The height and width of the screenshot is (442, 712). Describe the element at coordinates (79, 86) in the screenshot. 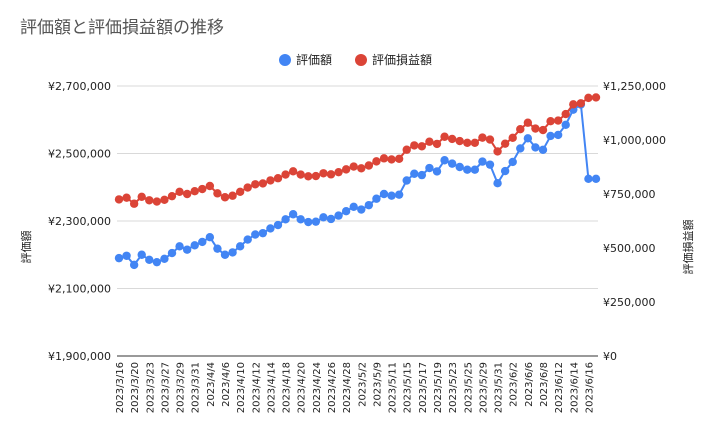

I see `left-tick-label: ¥2,700,000` at that location.